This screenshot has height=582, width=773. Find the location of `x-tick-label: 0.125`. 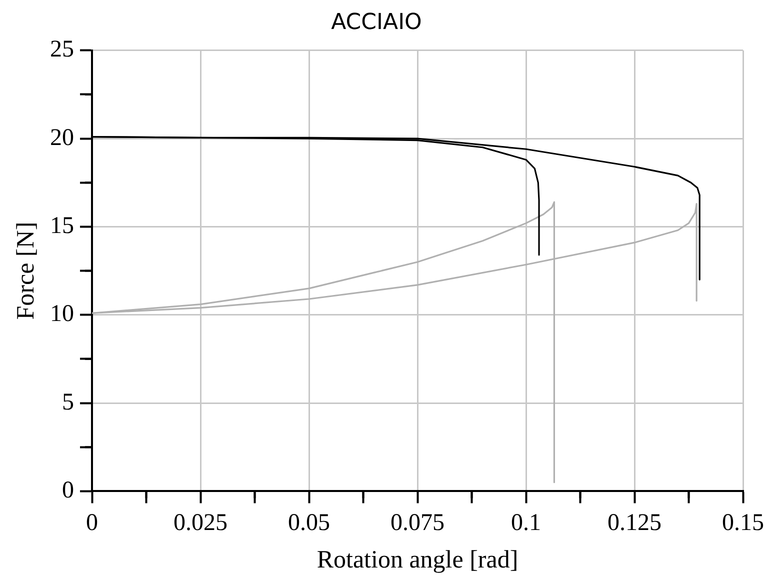

x-tick-label: 0.125 is located at coordinates (635, 523).